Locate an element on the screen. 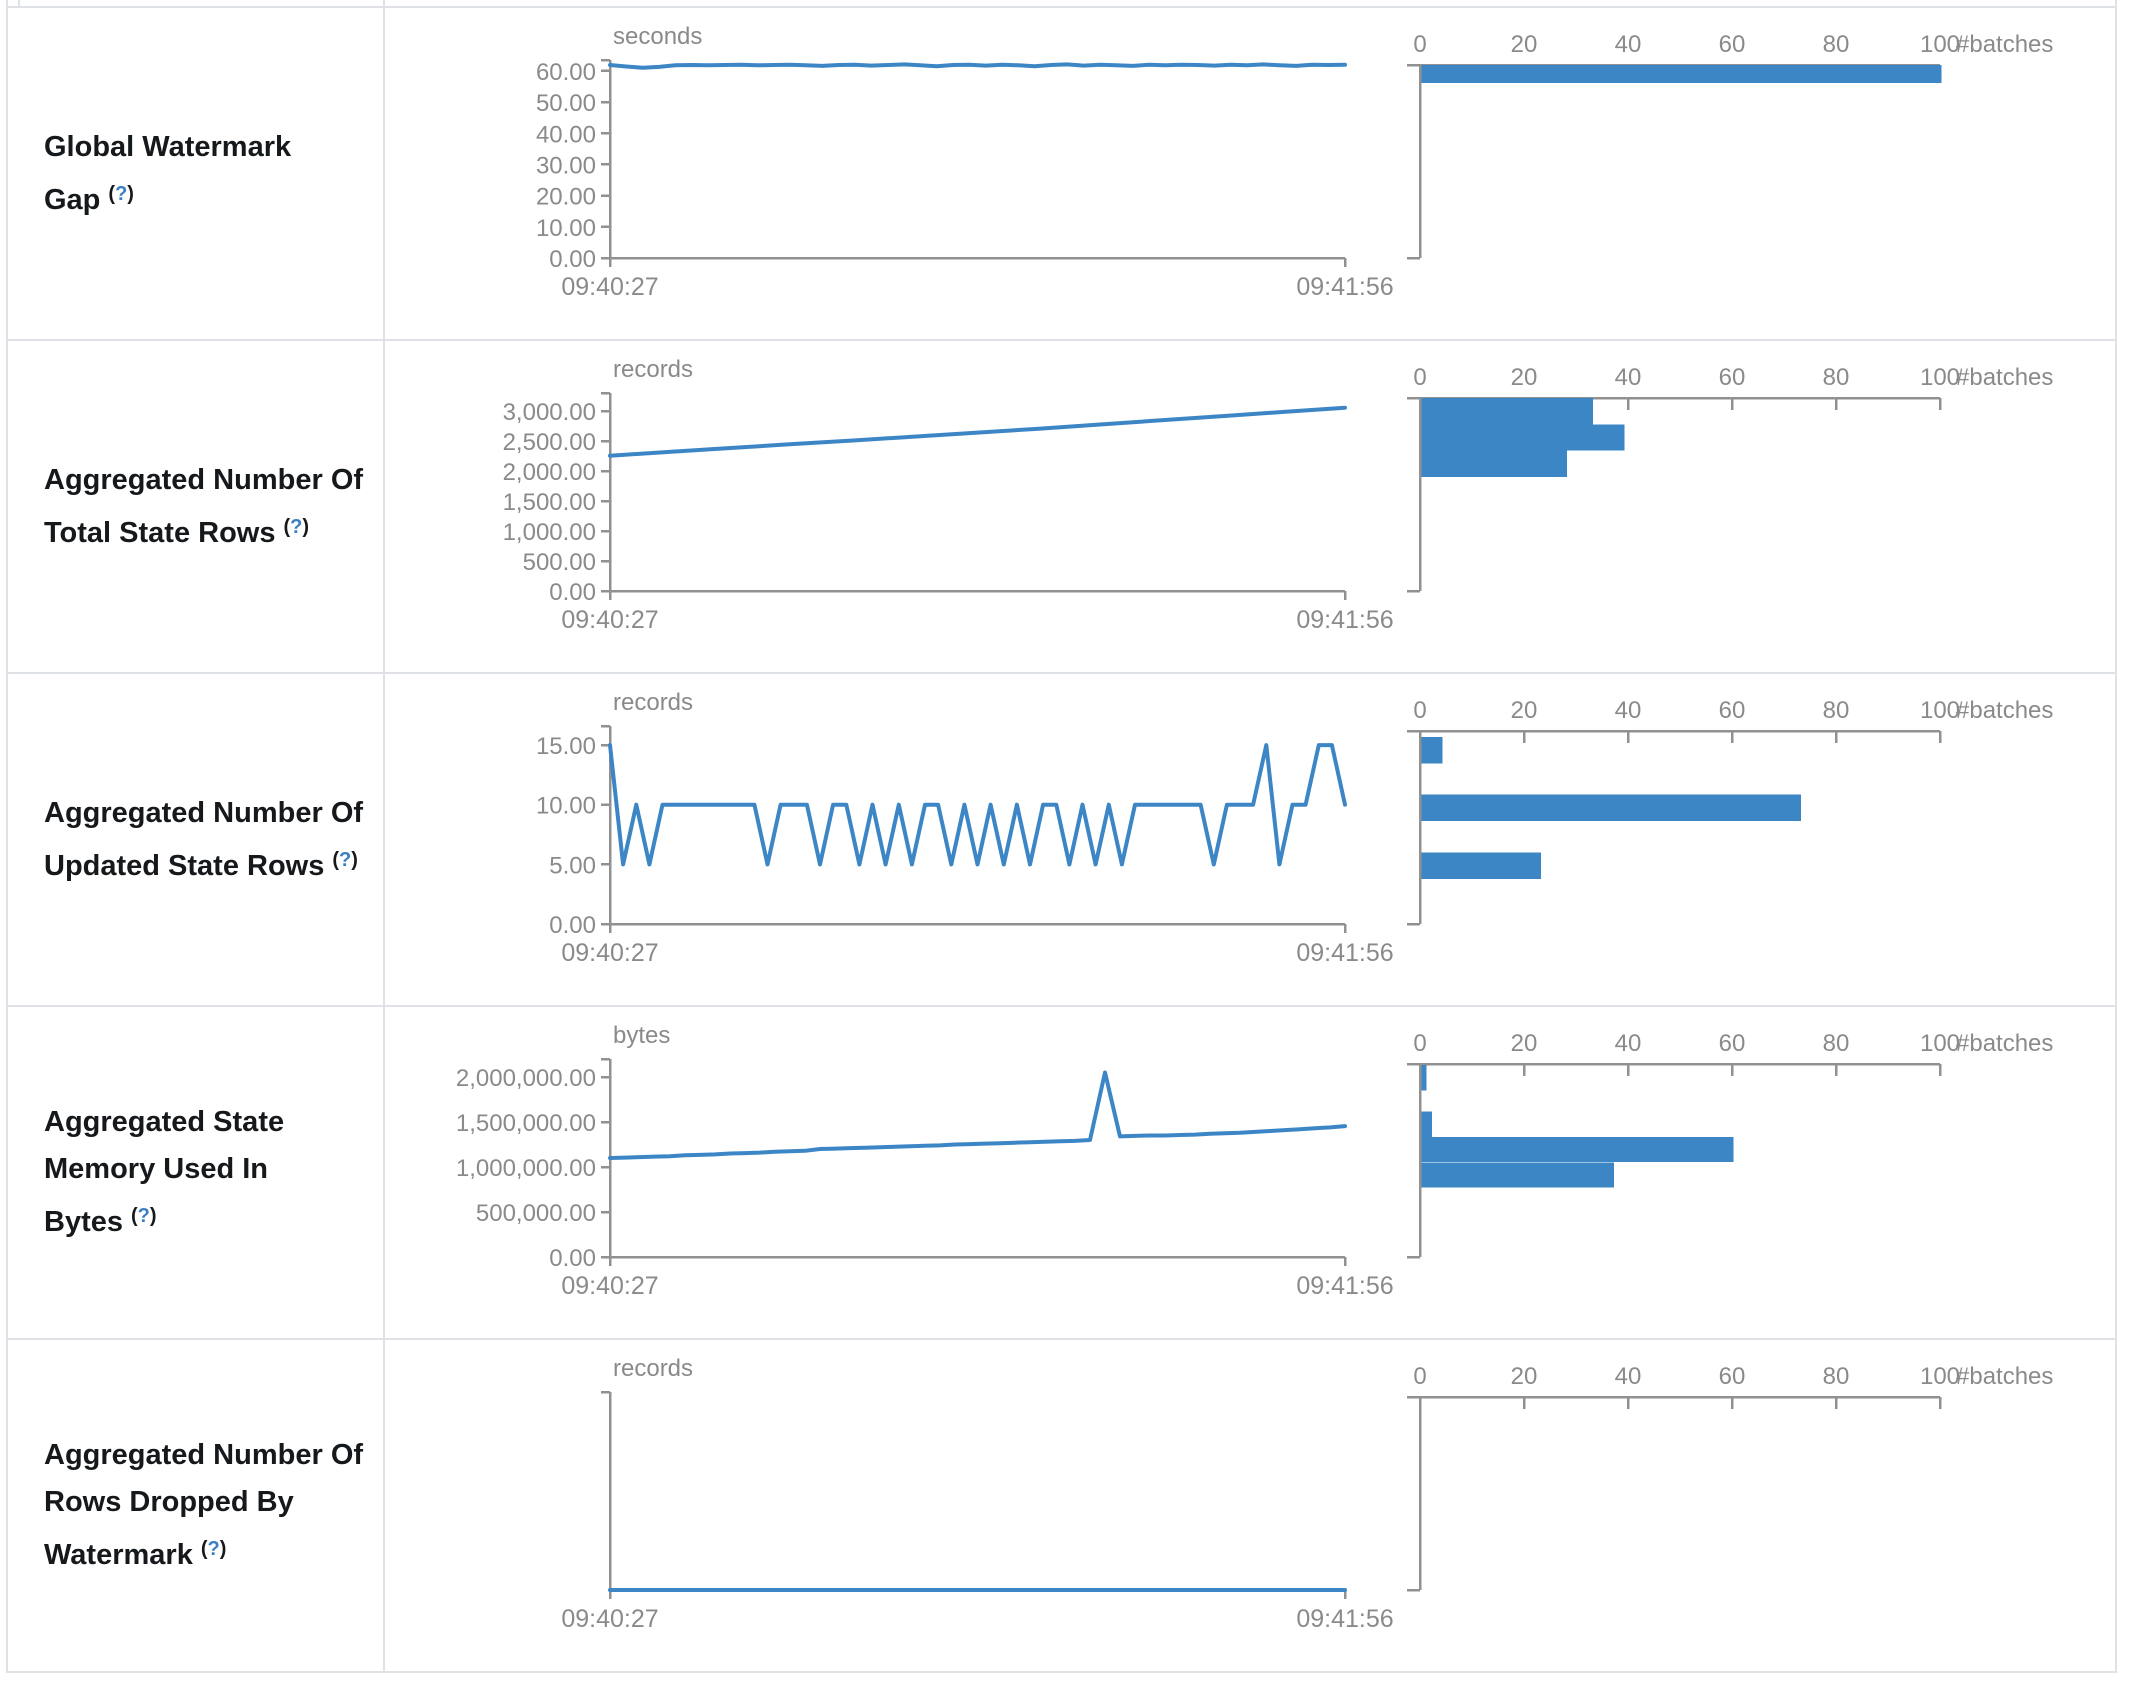  metric-label-cell: Global Watermark Gap (?) is located at coordinates (196, 173).